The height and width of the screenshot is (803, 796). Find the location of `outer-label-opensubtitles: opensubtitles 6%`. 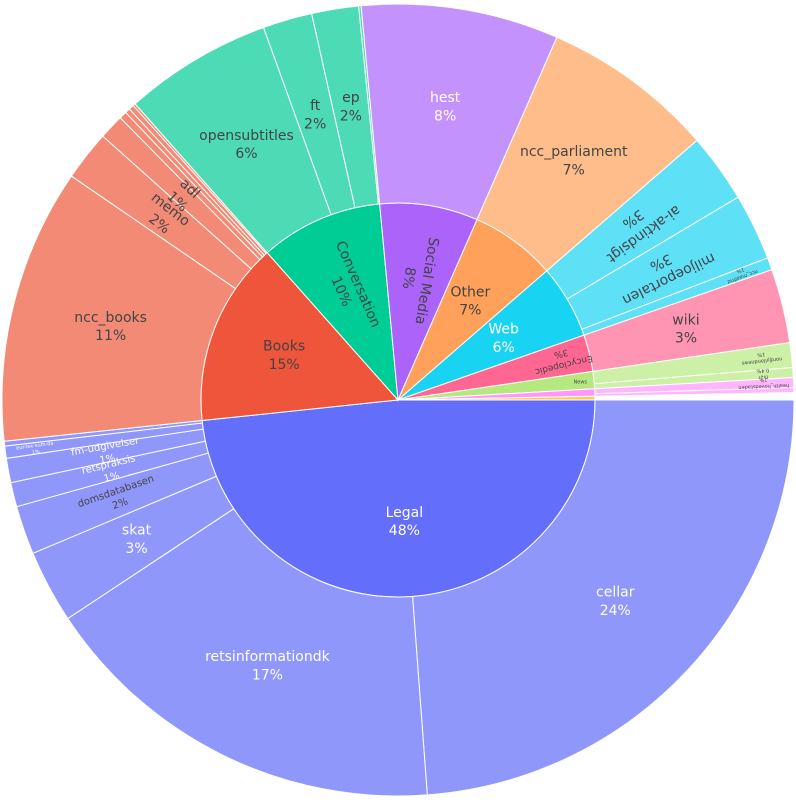

outer-label-opensubtitles: opensubtitles 6% is located at coordinates (246, 145).